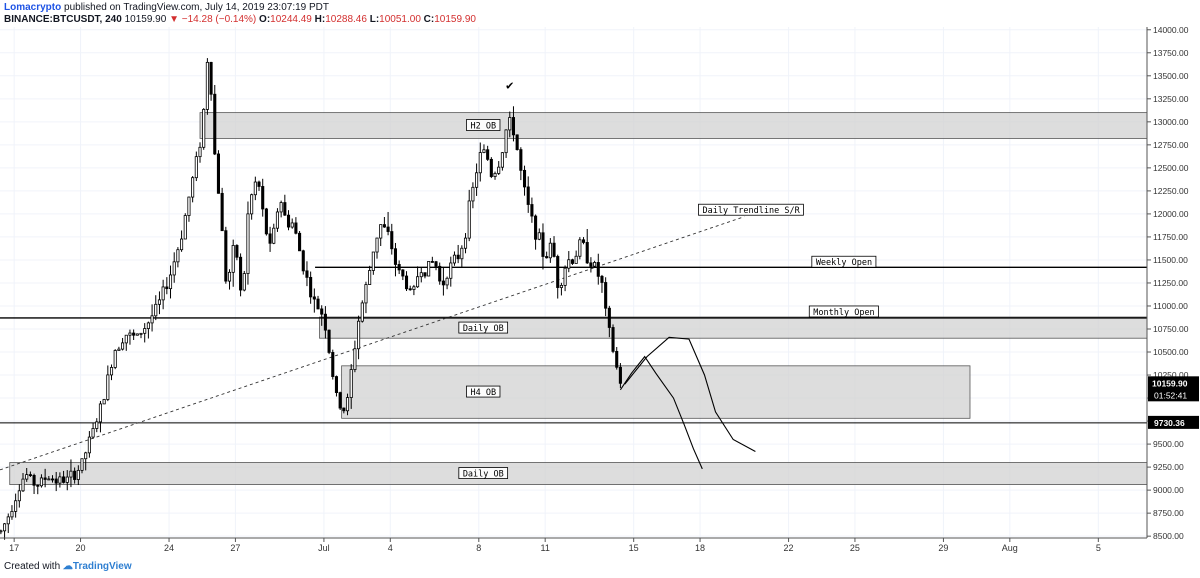 This screenshot has height=578, width=1200. What do you see at coordinates (789, 548) in the screenshot?
I see `time-tick-label: 22` at bounding box center [789, 548].